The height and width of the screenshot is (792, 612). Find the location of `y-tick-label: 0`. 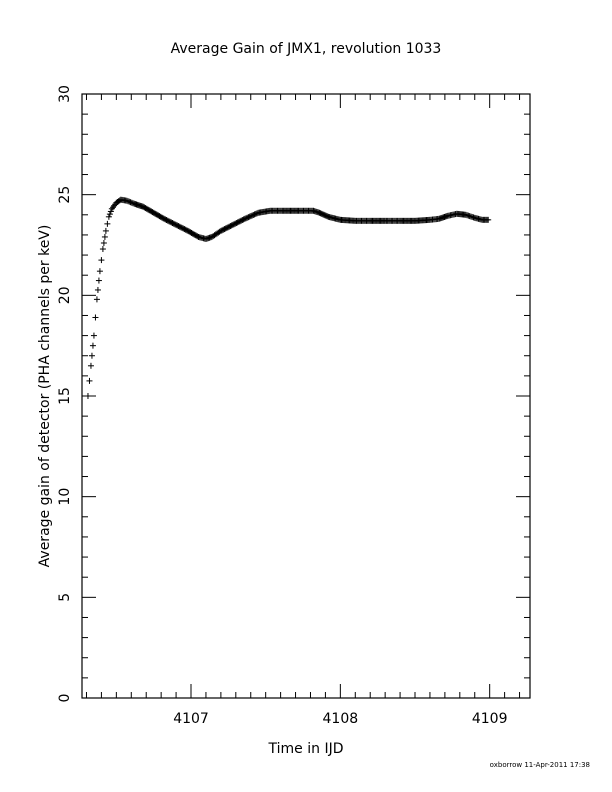

y-tick-label: 0 is located at coordinates (65, 698).